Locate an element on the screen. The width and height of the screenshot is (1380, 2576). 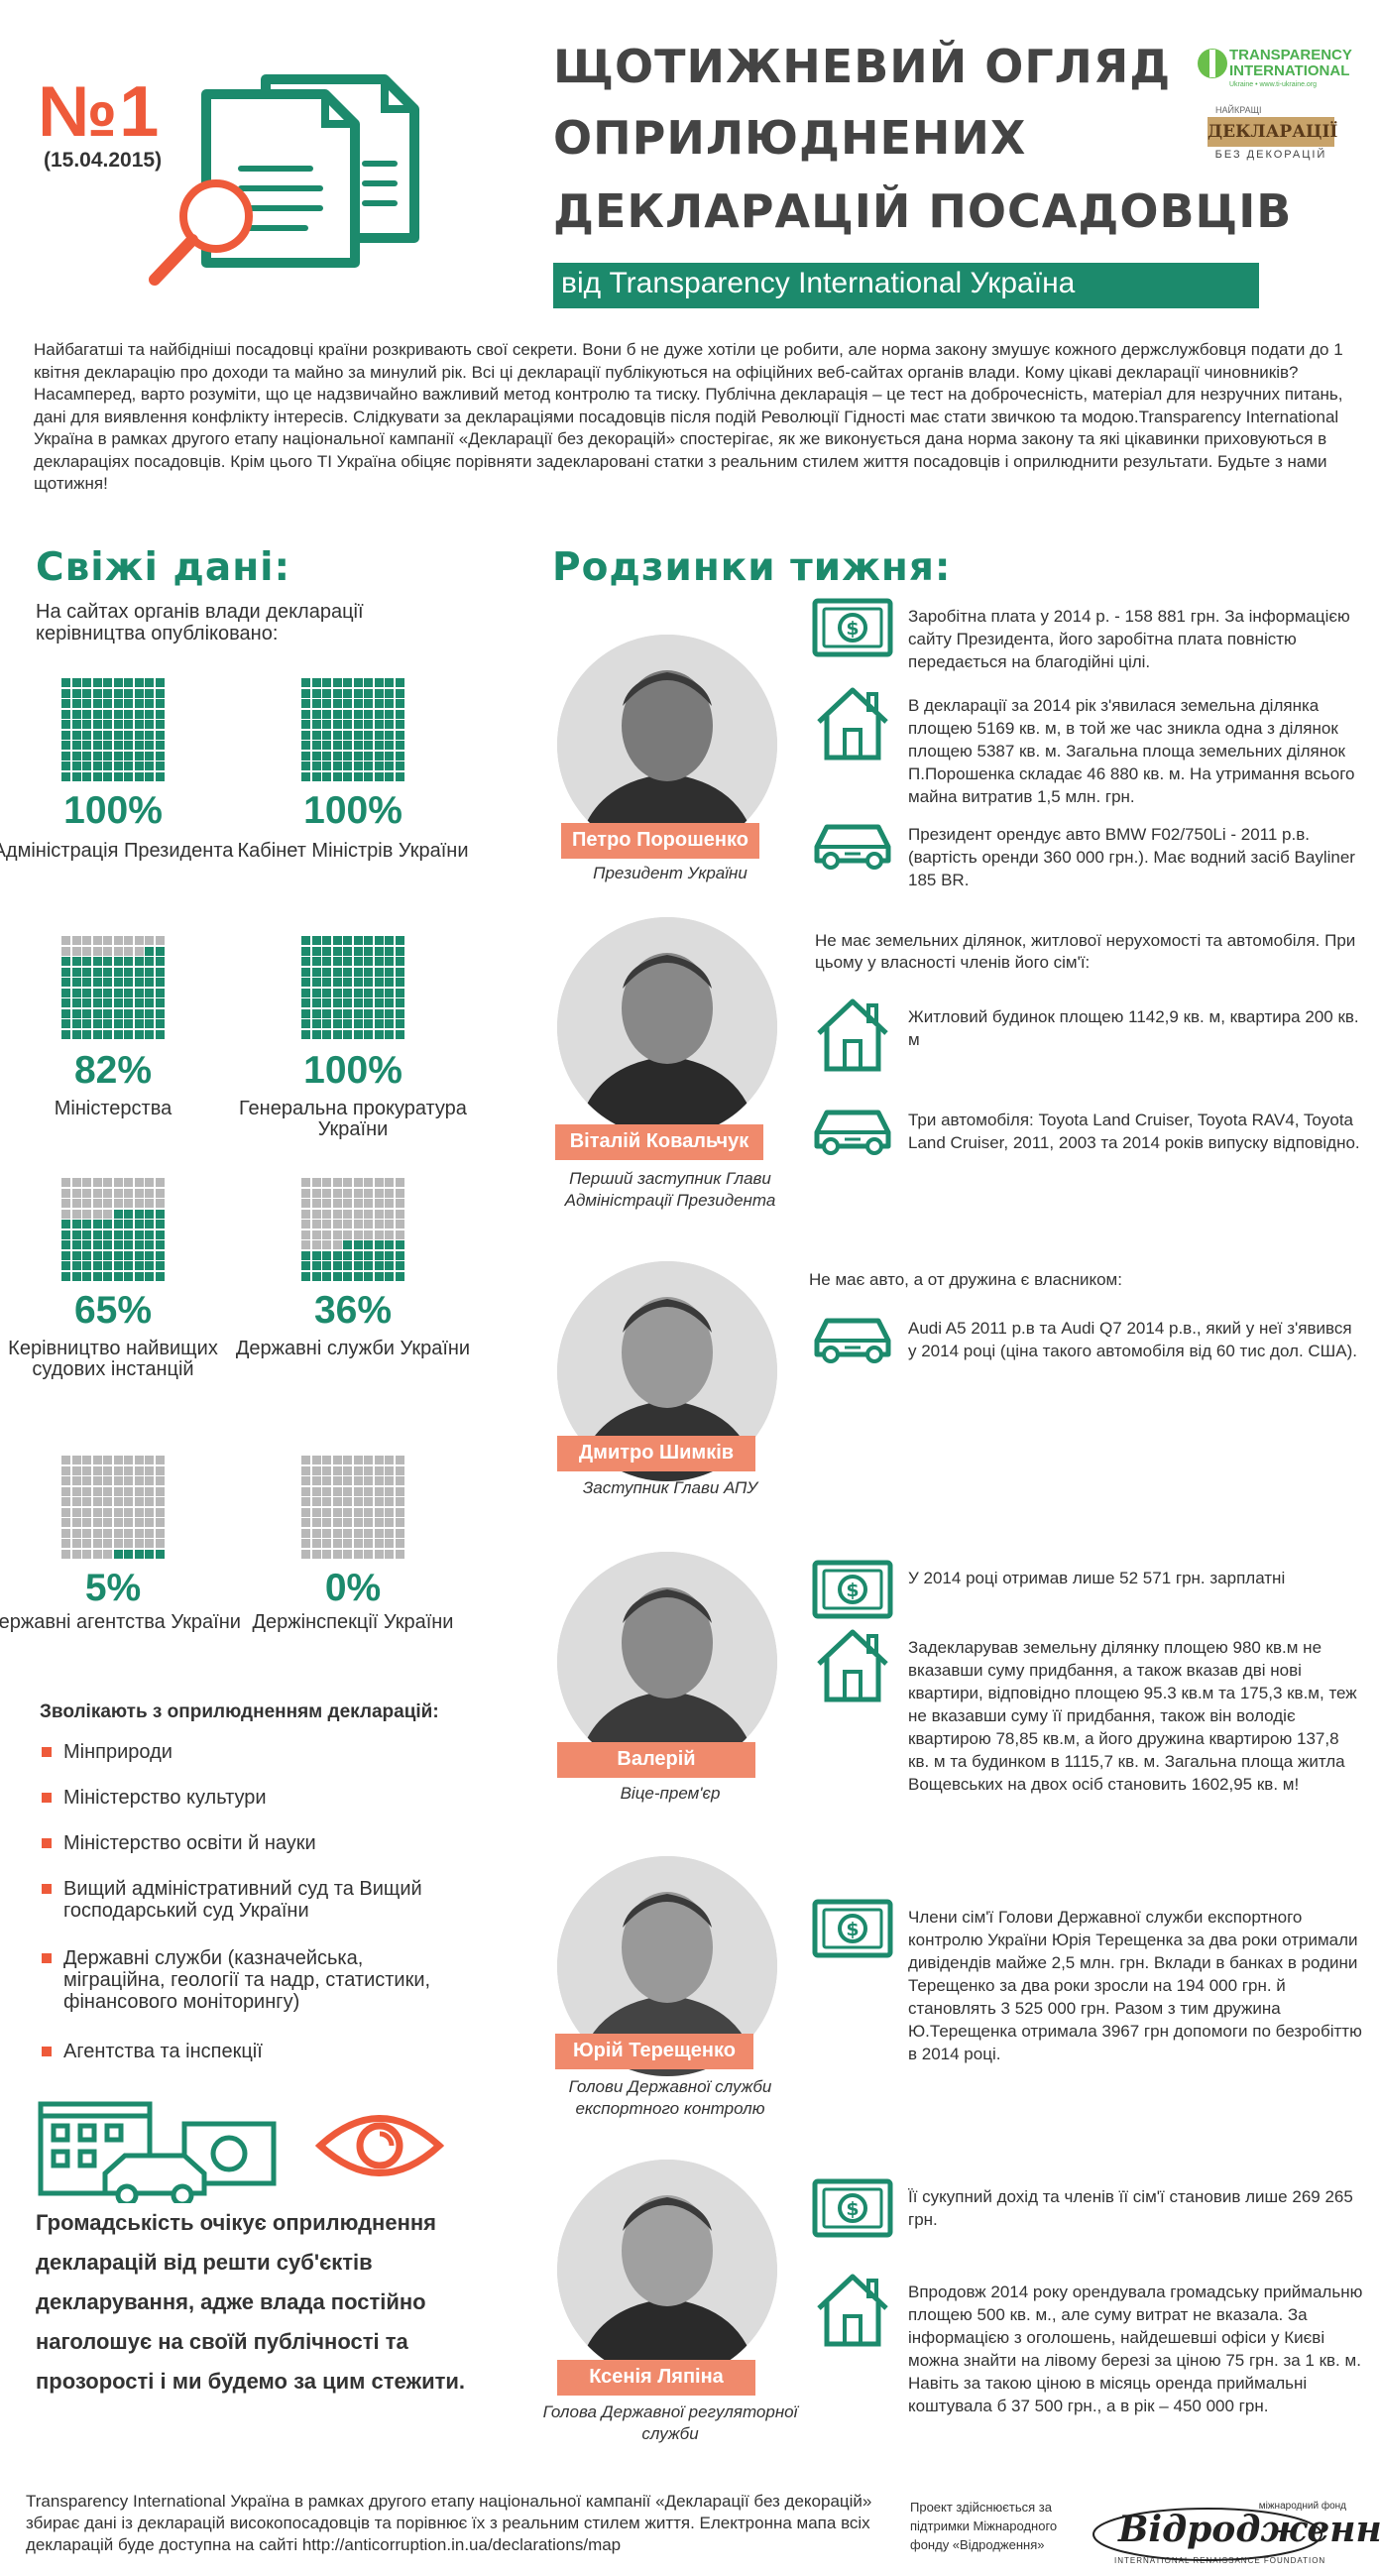
person-name: Петро Порошенко is located at coordinates (660, 841).